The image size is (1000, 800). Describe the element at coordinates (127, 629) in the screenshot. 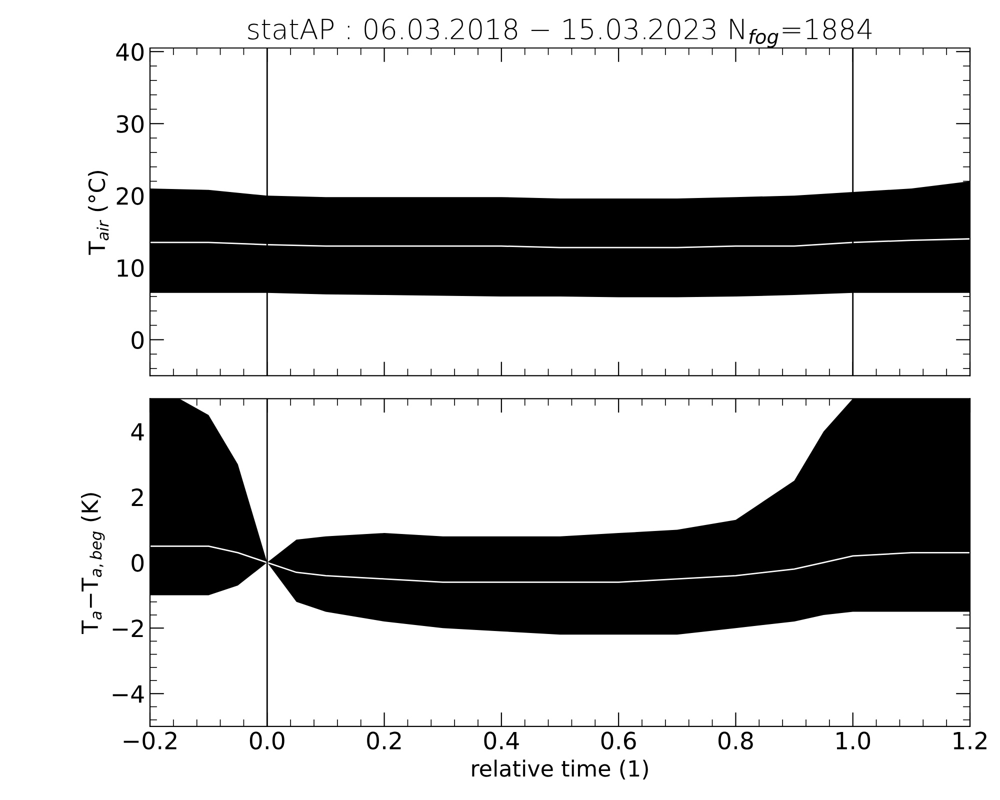

I see `y-tick-label: −2` at that location.